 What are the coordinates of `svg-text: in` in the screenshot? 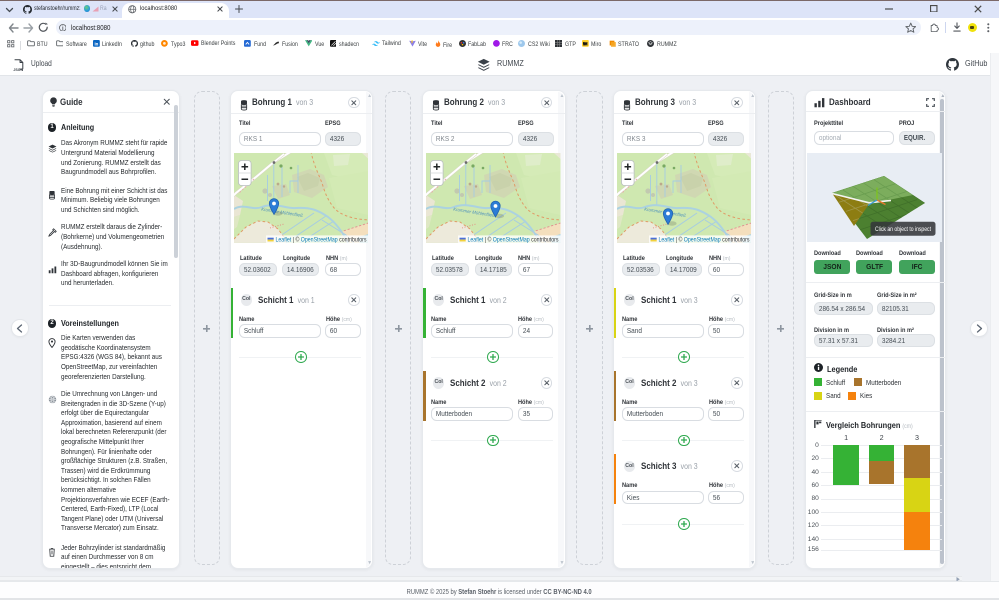 It's located at (96, 43).